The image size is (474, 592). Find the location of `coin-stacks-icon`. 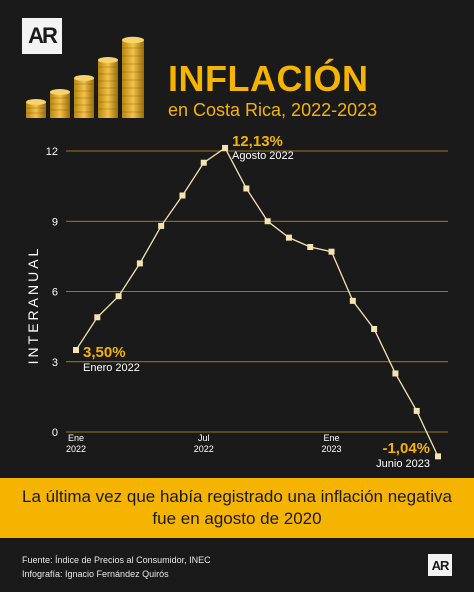

coin-stacks-icon is located at coordinates (85, 77).